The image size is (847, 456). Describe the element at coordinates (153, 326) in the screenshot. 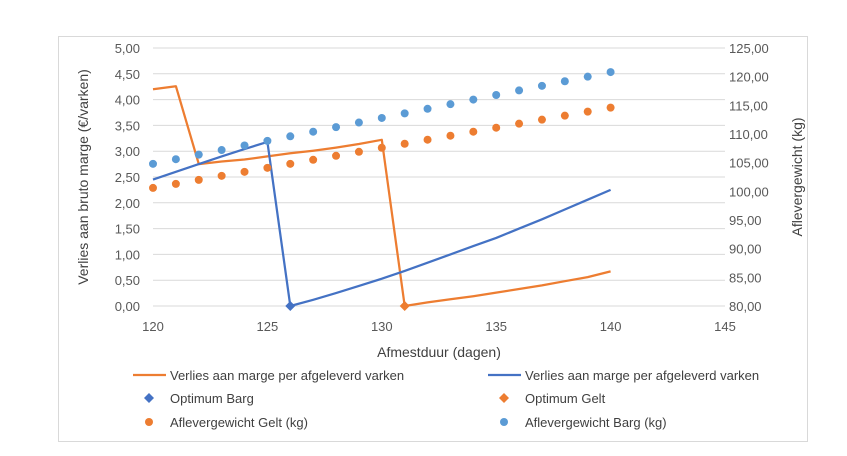

I see `x-tick-label: 120` at that location.